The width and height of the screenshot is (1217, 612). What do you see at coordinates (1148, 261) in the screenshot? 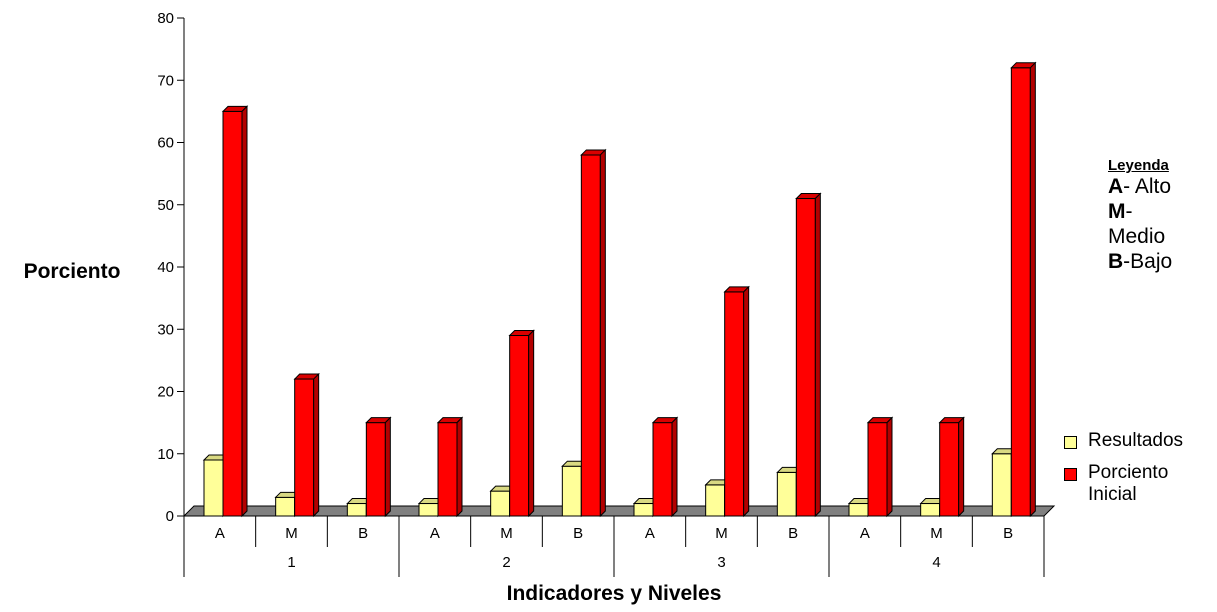
I see `legend-key-text: -Bajo` at bounding box center [1148, 261].